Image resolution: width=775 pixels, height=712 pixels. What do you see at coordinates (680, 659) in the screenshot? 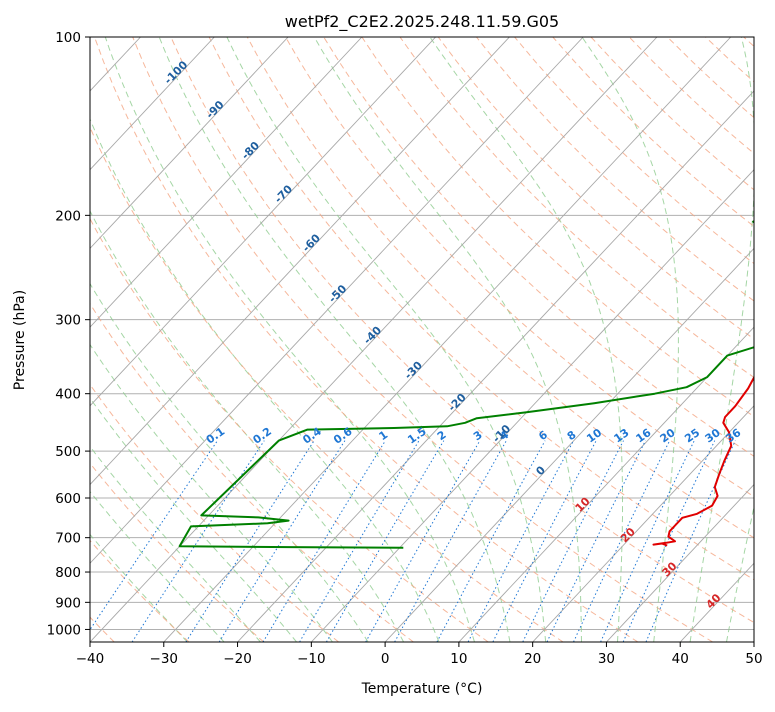
I see `x-tick-label: 40` at bounding box center [680, 659].